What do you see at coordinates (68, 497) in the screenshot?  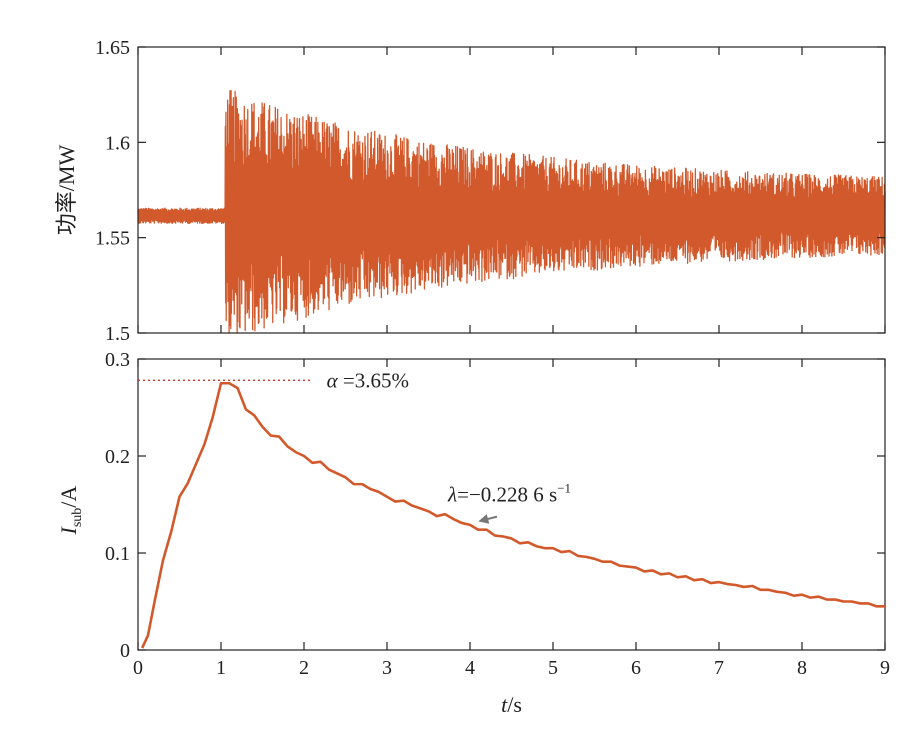 I see `bottom-y-label-unit: /A` at bounding box center [68, 497].